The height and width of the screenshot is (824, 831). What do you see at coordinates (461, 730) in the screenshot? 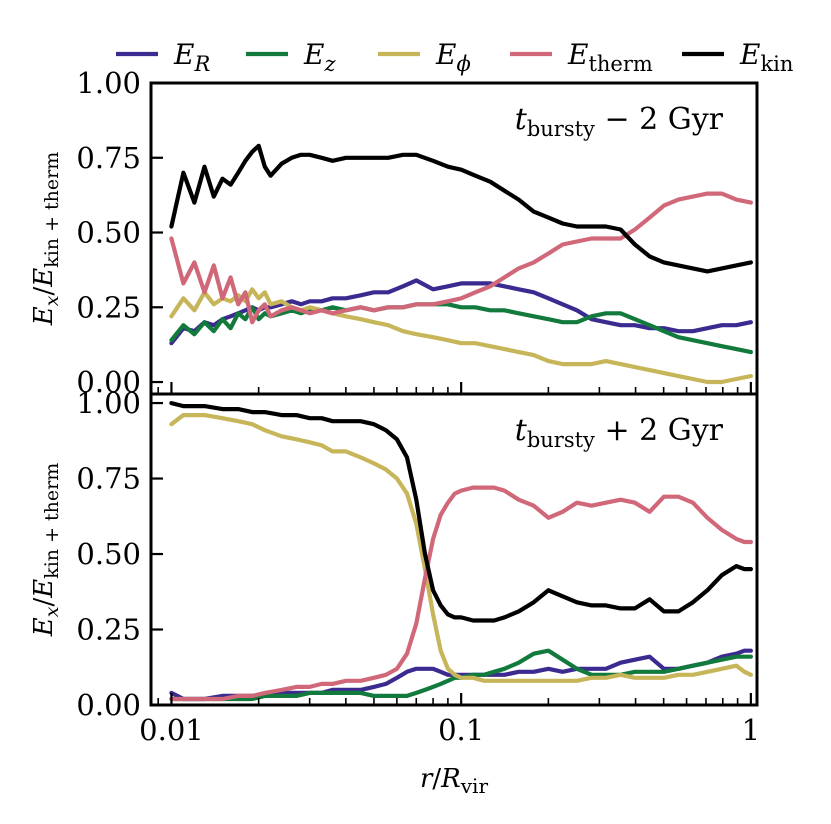
I see `x-tick-label: 0.1` at bounding box center [461, 730].